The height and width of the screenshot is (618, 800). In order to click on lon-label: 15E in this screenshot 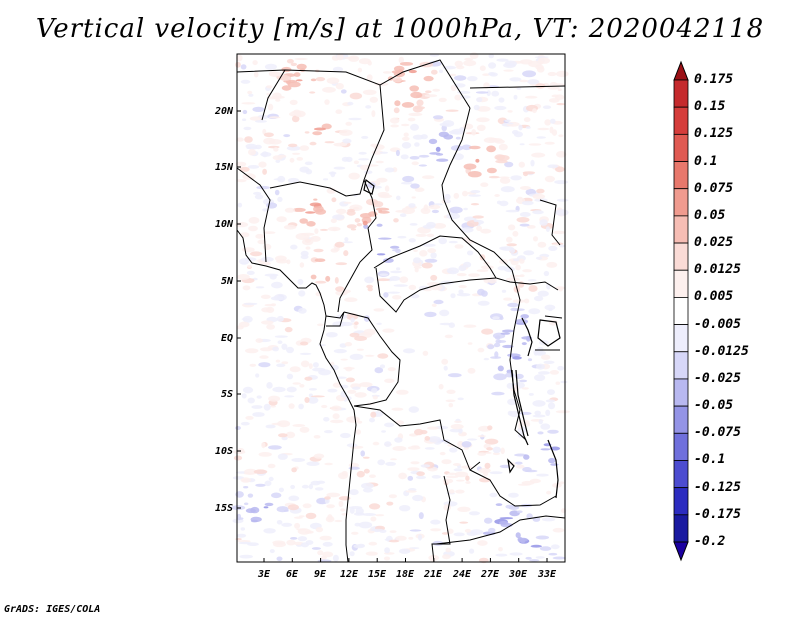, I will do `click(377, 574)`.